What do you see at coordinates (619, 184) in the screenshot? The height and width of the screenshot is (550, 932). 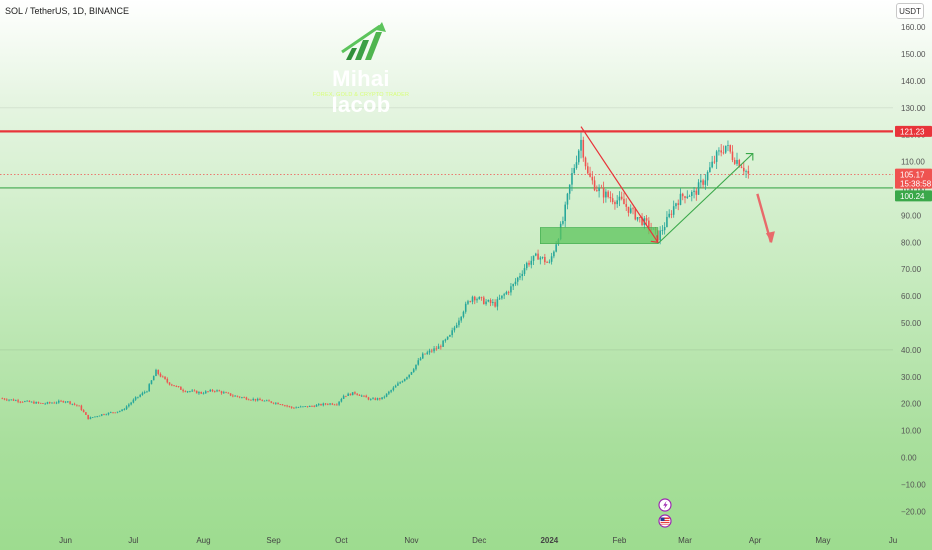 I see `down-trendline` at bounding box center [619, 184].